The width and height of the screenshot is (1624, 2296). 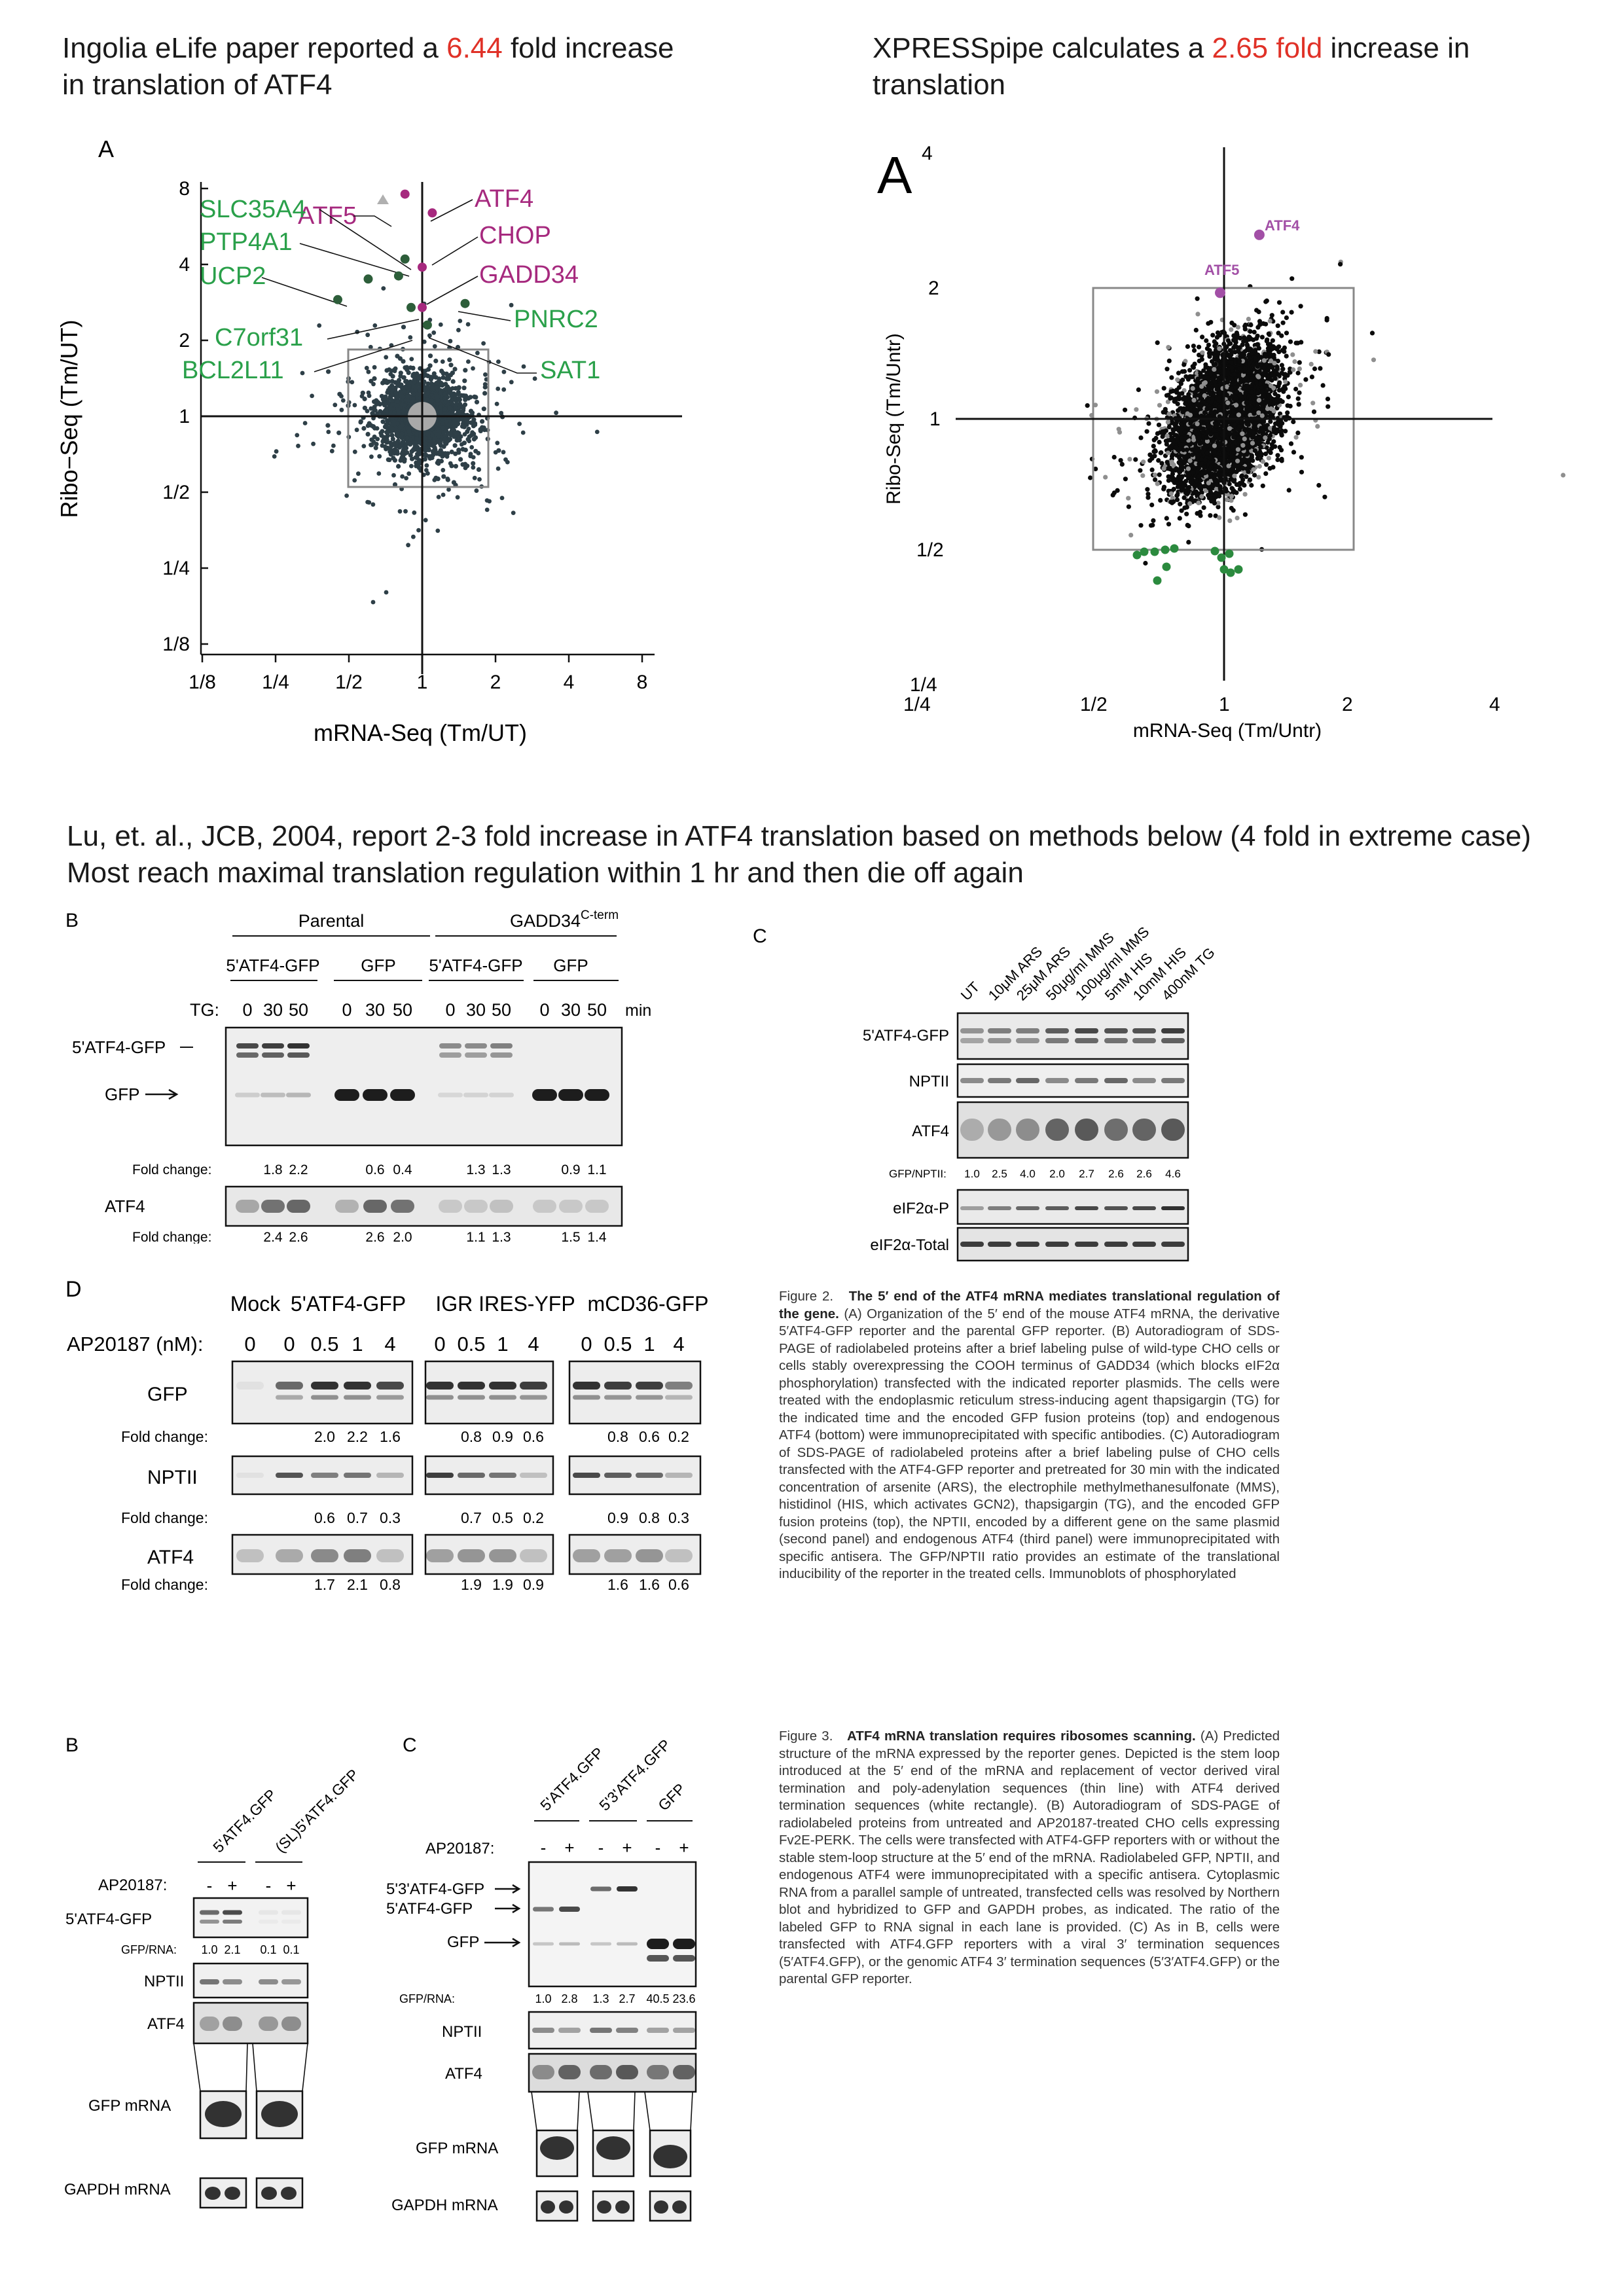 I want to click on fold-label-atf4: Fold change:, so click(x=164, y=1584).